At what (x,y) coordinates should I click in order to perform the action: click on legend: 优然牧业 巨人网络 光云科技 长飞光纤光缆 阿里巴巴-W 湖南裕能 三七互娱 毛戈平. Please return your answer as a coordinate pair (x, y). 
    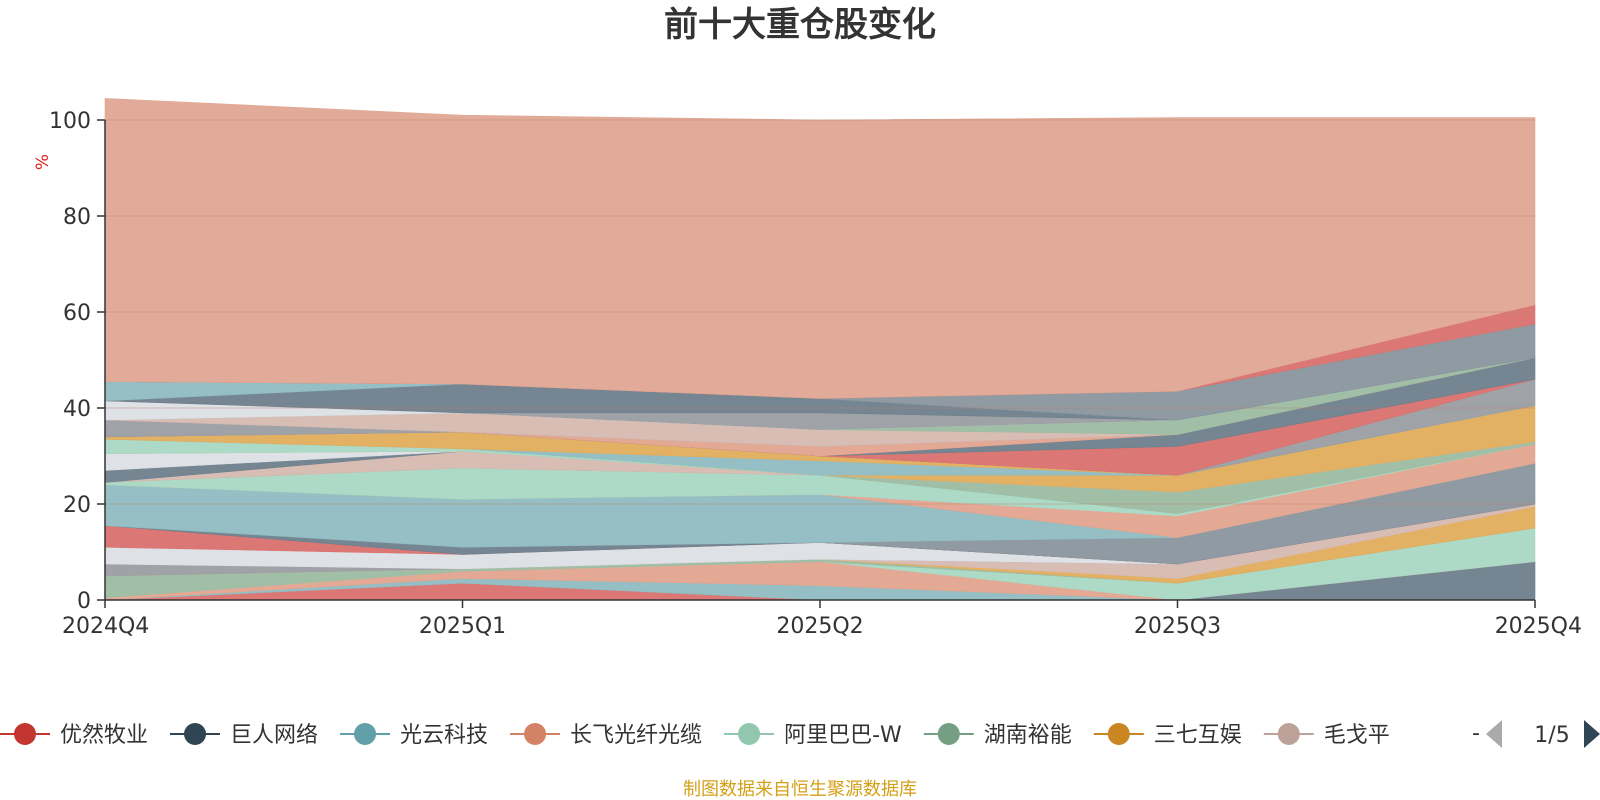
    Looking at the image, I should click on (695, 735).